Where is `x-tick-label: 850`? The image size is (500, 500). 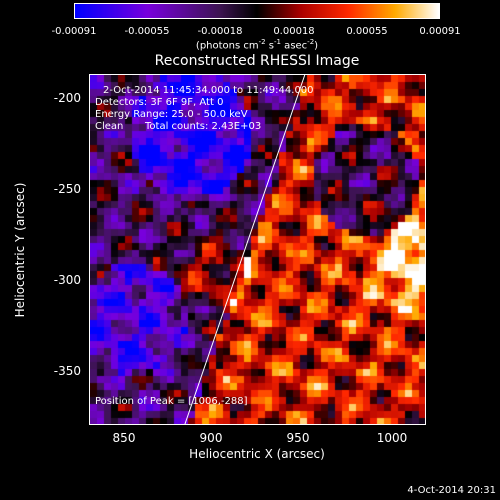
x-tick-label: 850 is located at coordinates (124, 438).